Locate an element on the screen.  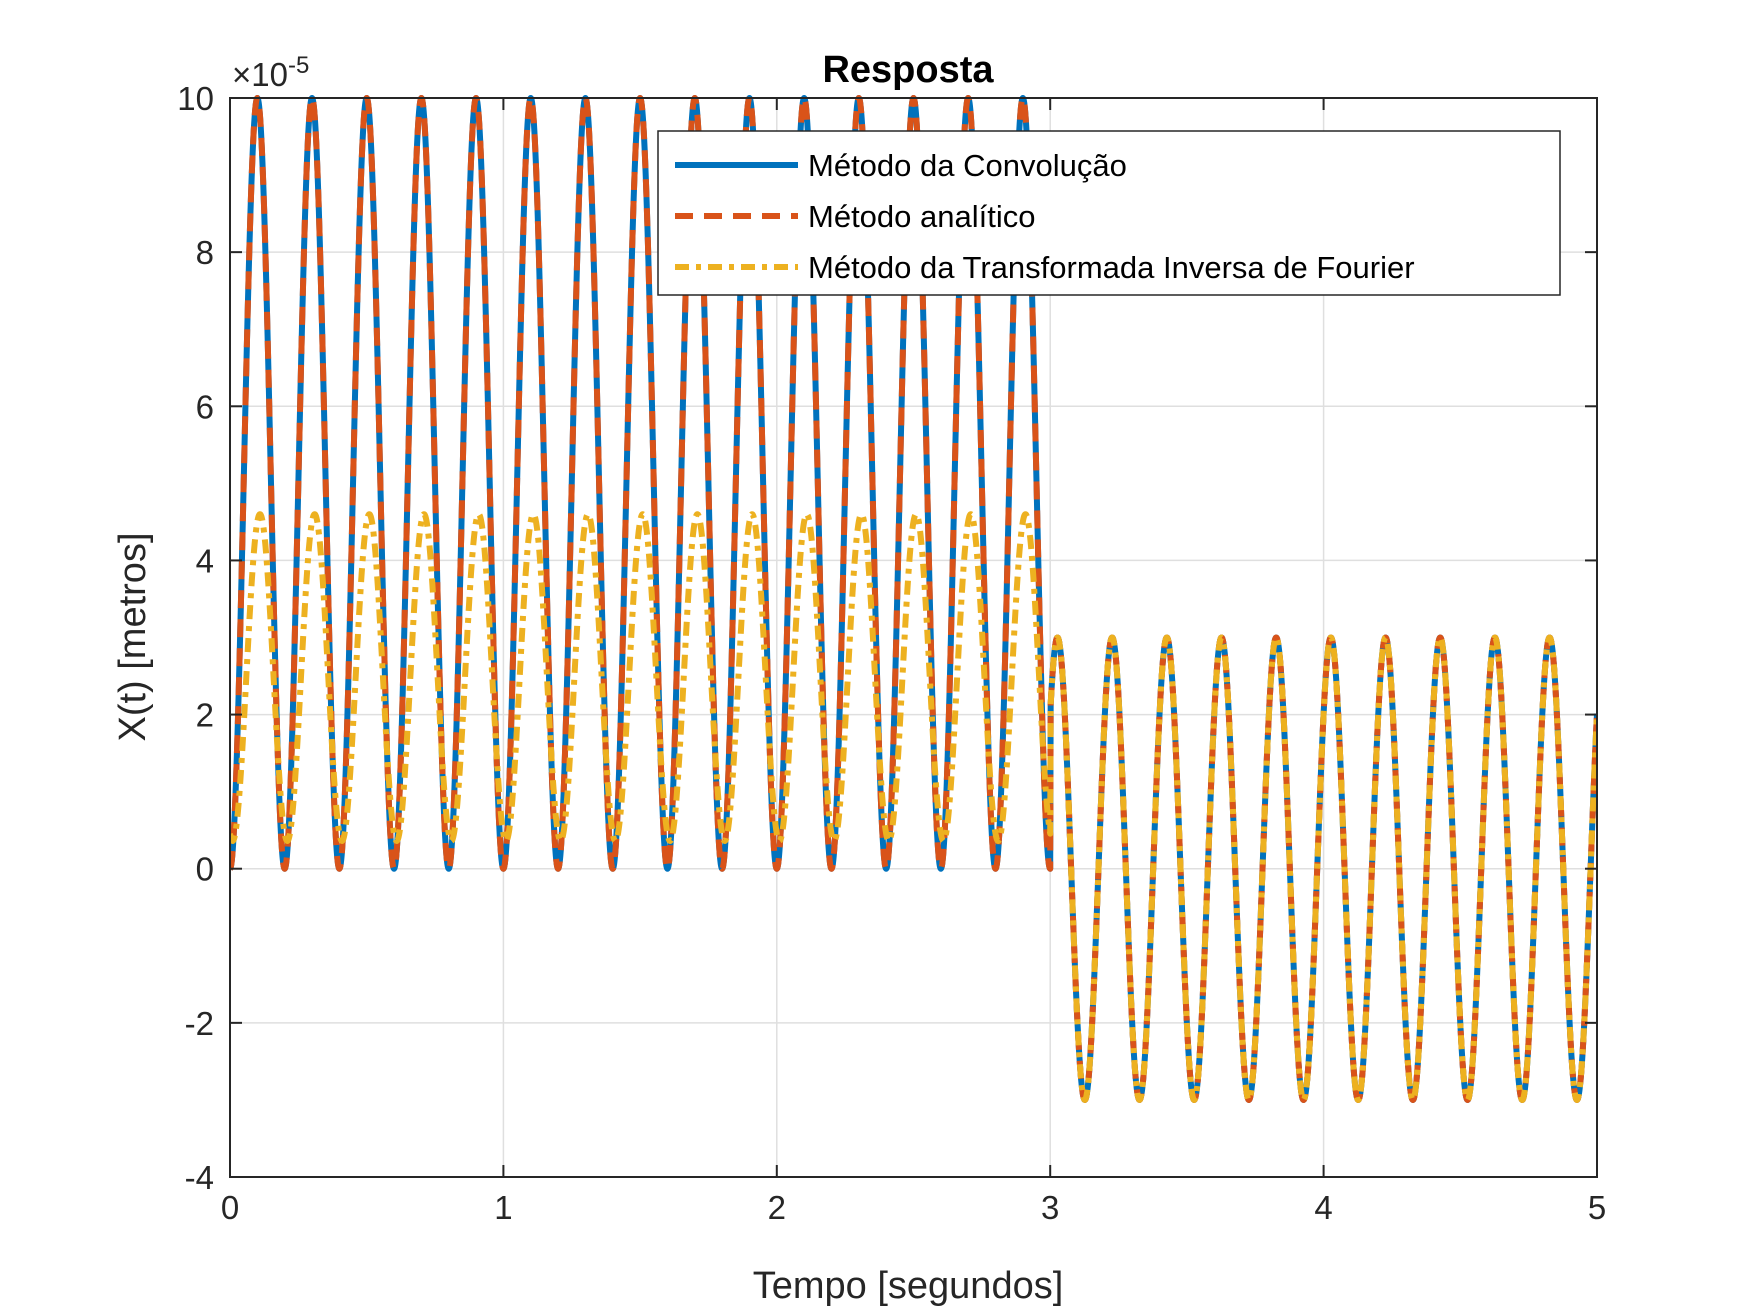
x-tick-label: 2 is located at coordinates (777, 1207).